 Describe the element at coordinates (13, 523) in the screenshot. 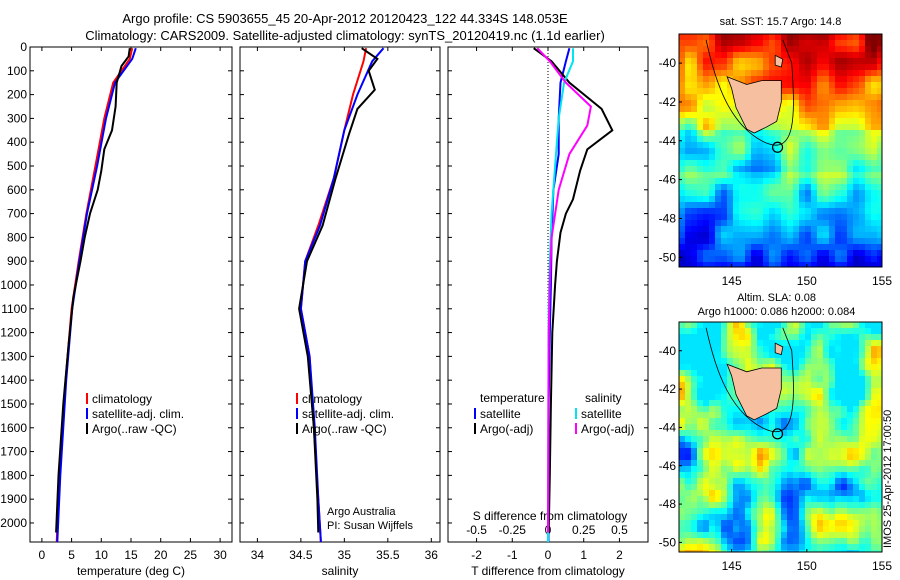

I see `y-tick-label: 2000` at that location.